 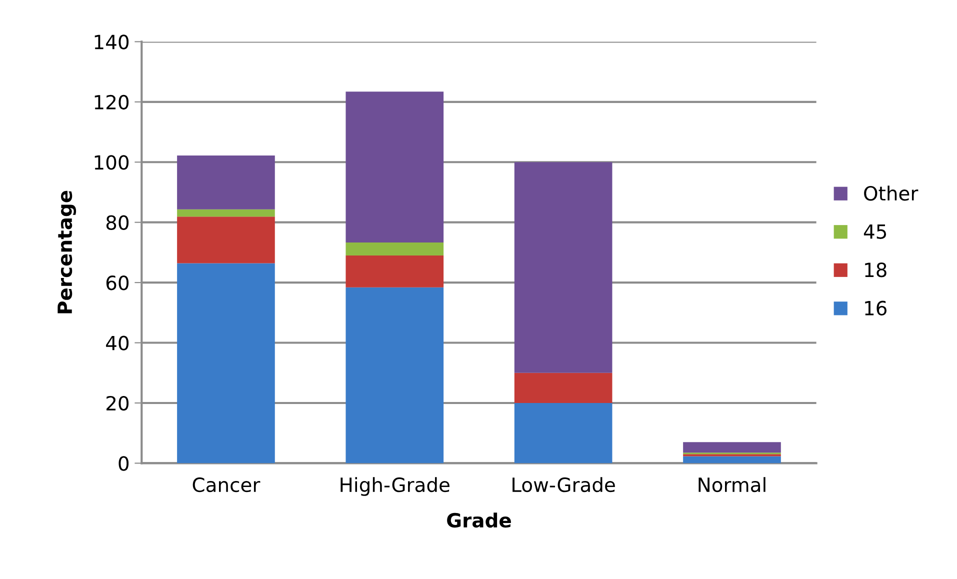 What do you see at coordinates (479, 520) in the screenshot?
I see `x-axis-title: Grade` at bounding box center [479, 520].